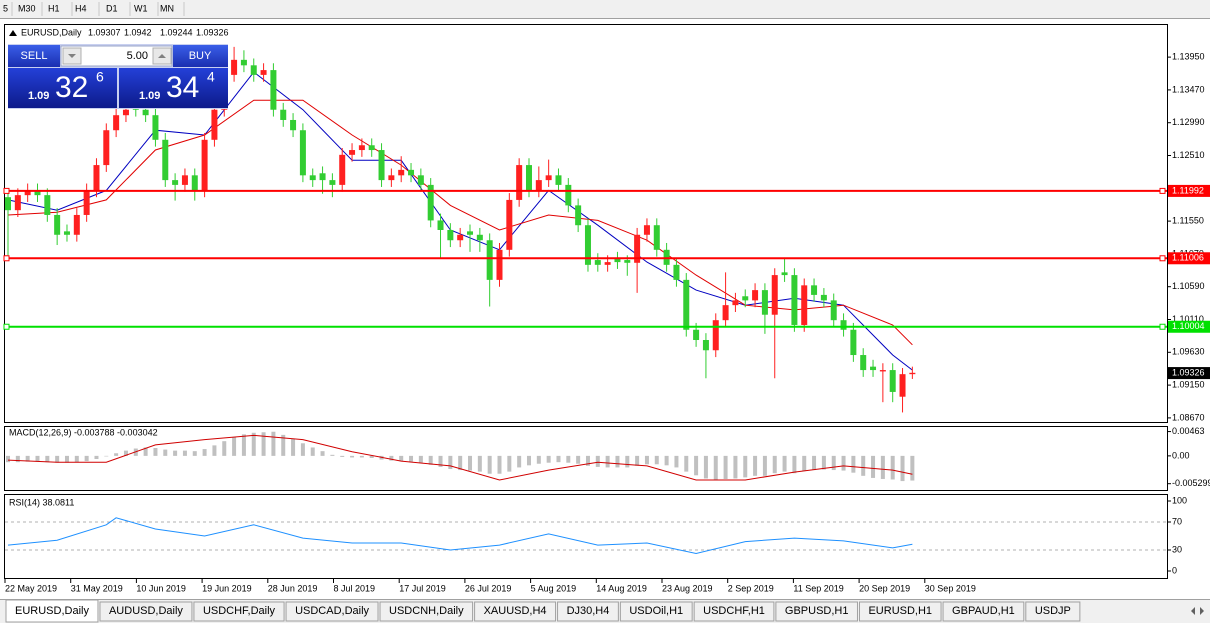 The image size is (1210, 623). What do you see at coordinates (1188, 326) in the screenshot?
I see `level-tag-label: 1.10004` at bounding box center [1188, 326].